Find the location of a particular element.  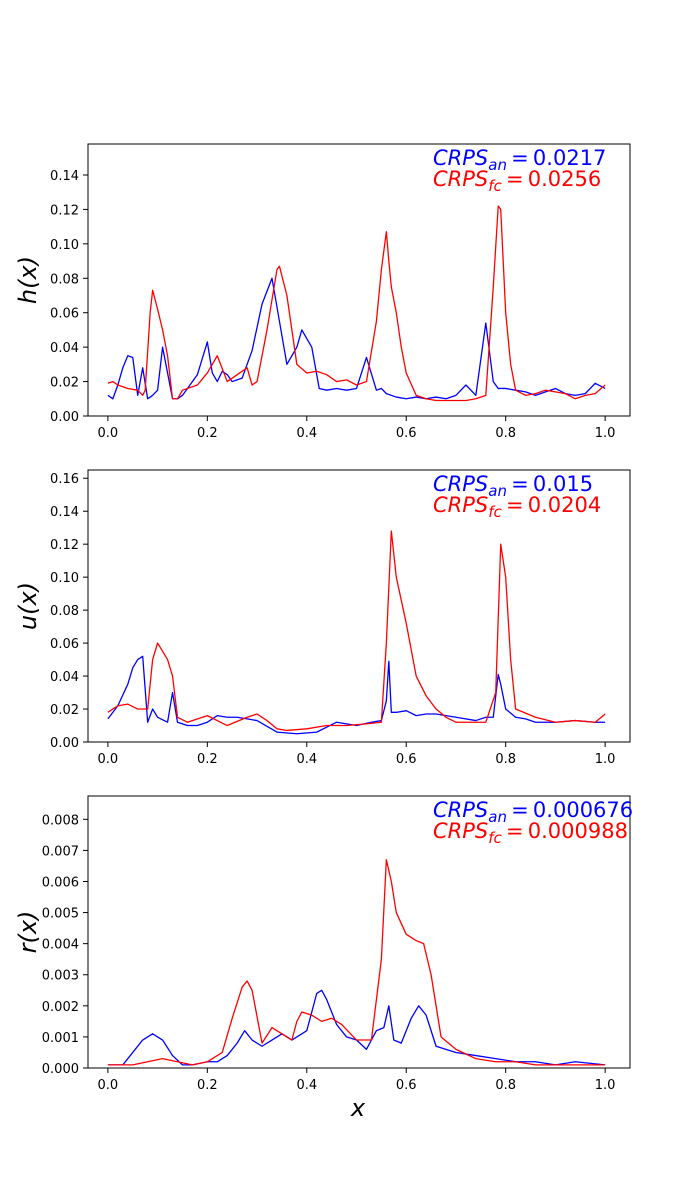

y-tick-label: 0.002 is located at coordinates (60, 1007).